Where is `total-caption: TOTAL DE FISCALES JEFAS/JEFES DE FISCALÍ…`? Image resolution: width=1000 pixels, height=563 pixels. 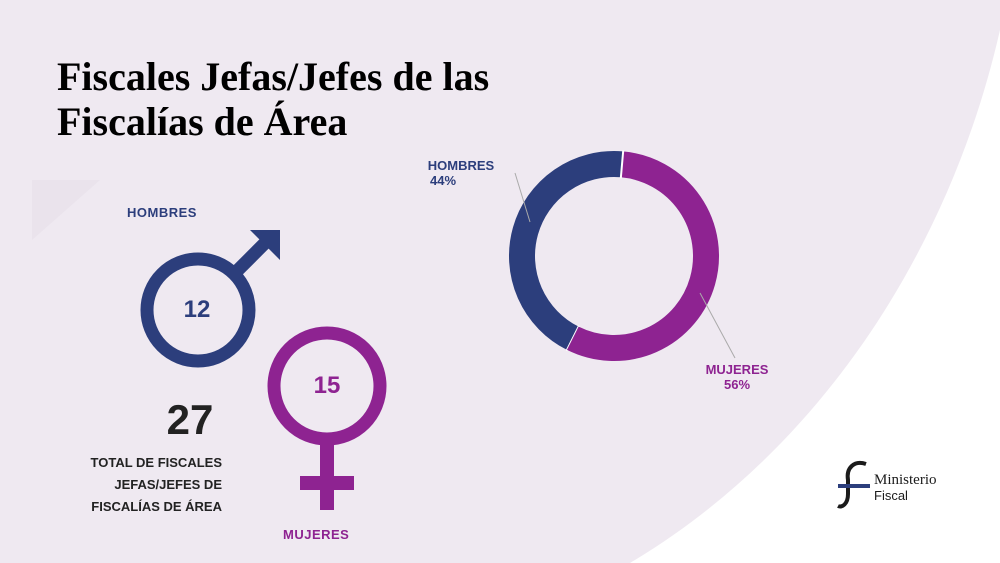
total-caption: TOTAL DE FISCALES JEFAS/JEFES DE FISCALÍ… is located at coordinates (131, 485).